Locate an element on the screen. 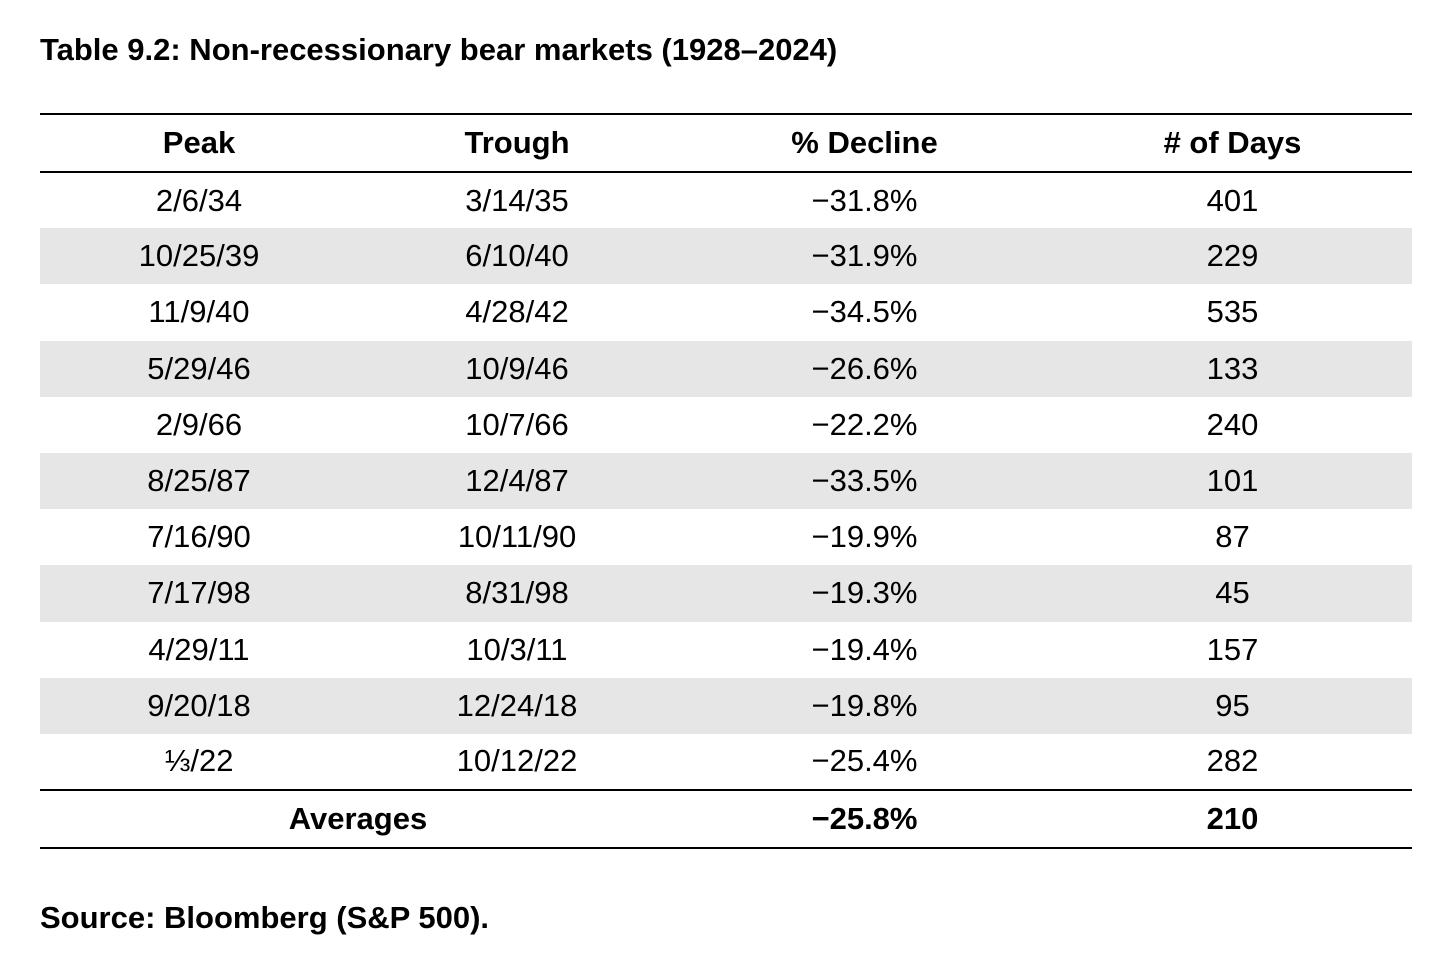 This screenshot has height=974, width=1452. table-row: 4/29/11 10/3/11 −19.4% 157 is located at coordinates (726, 650).